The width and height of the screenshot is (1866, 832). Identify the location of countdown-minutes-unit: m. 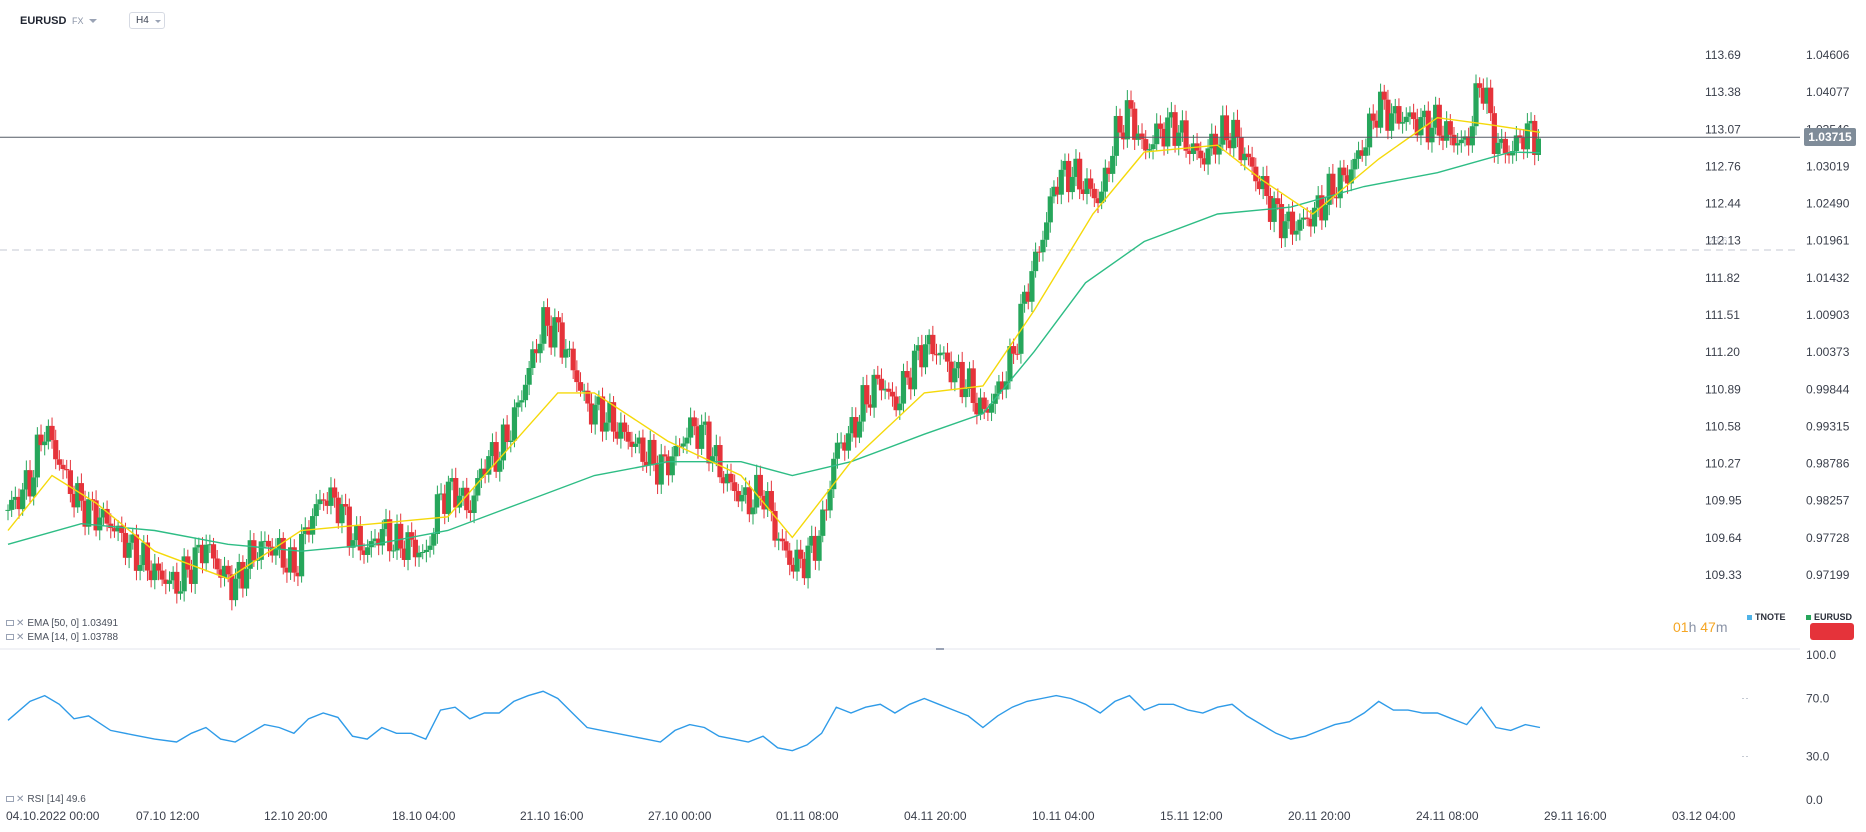
(1721, 627).